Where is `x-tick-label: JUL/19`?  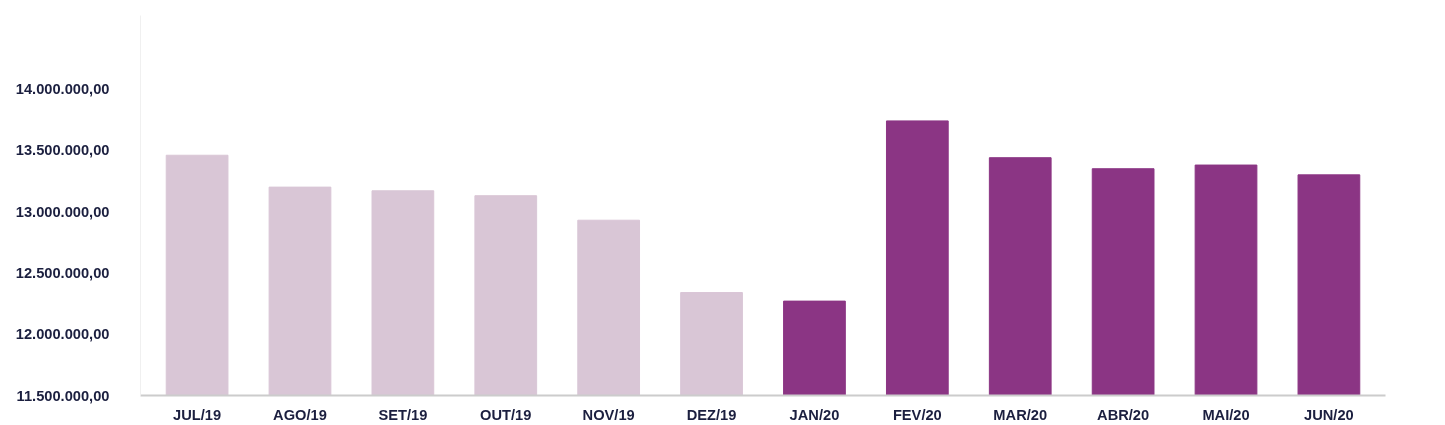
x-tick-label: JUL/19 is located at coordinates (197, 414).